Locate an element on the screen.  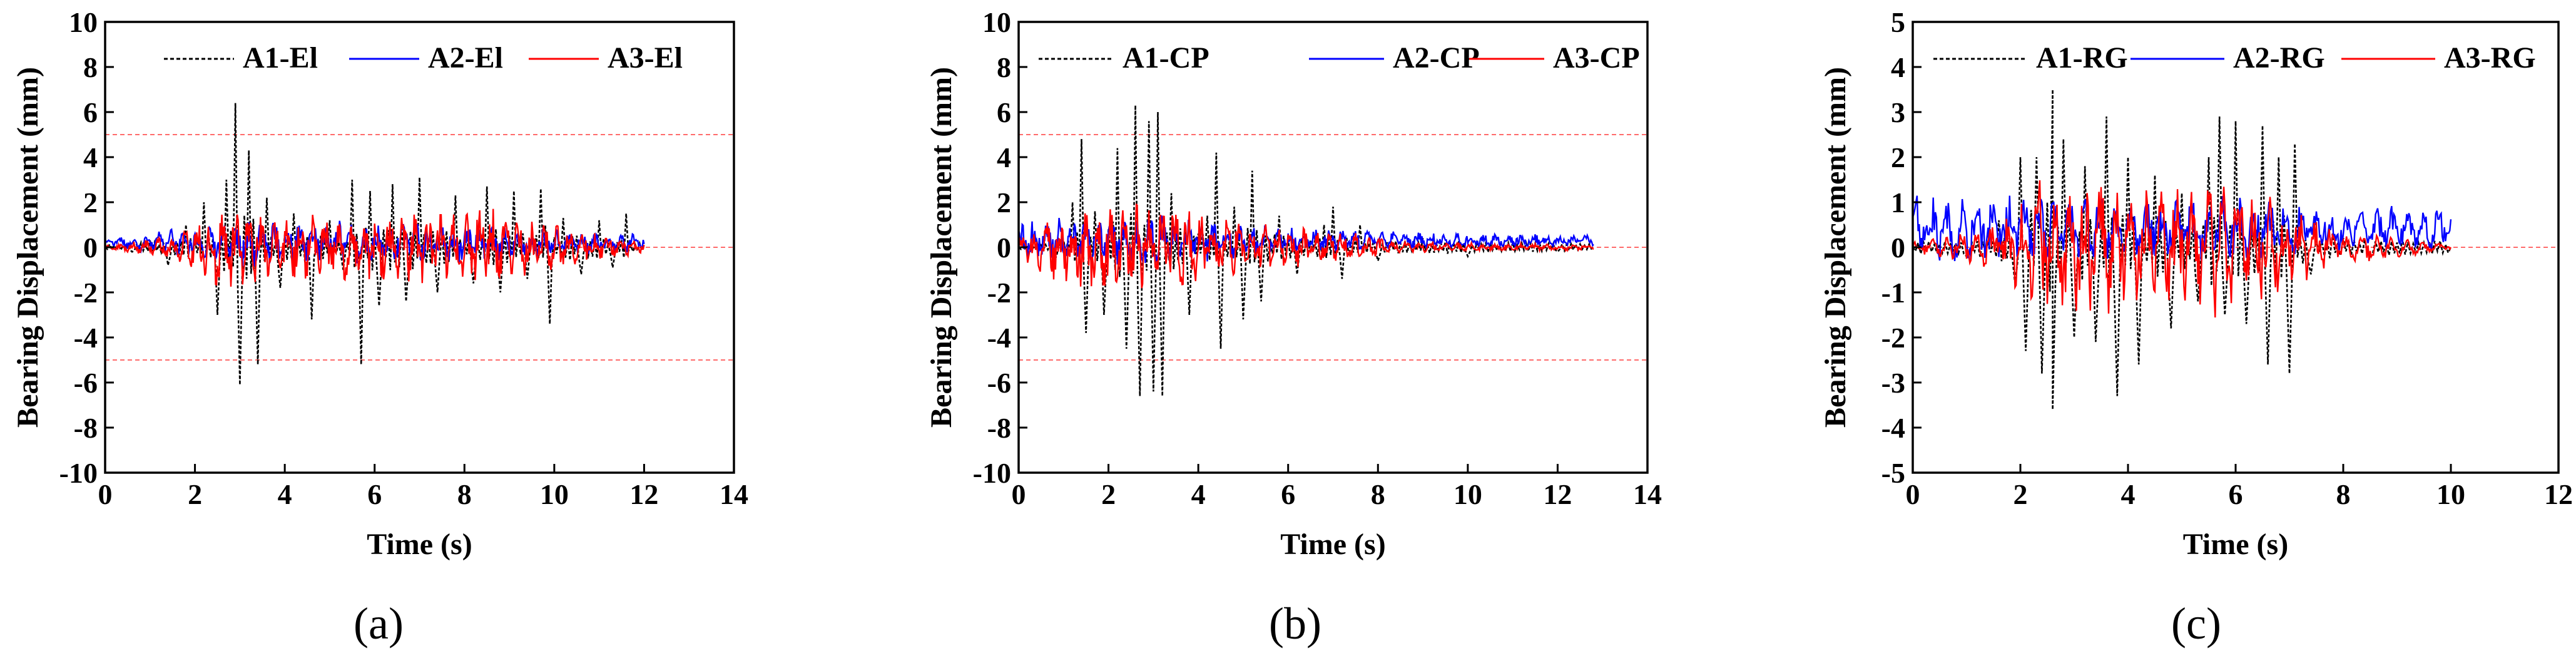
y-tick-label: -3 is located at coordinates (1893, 383).